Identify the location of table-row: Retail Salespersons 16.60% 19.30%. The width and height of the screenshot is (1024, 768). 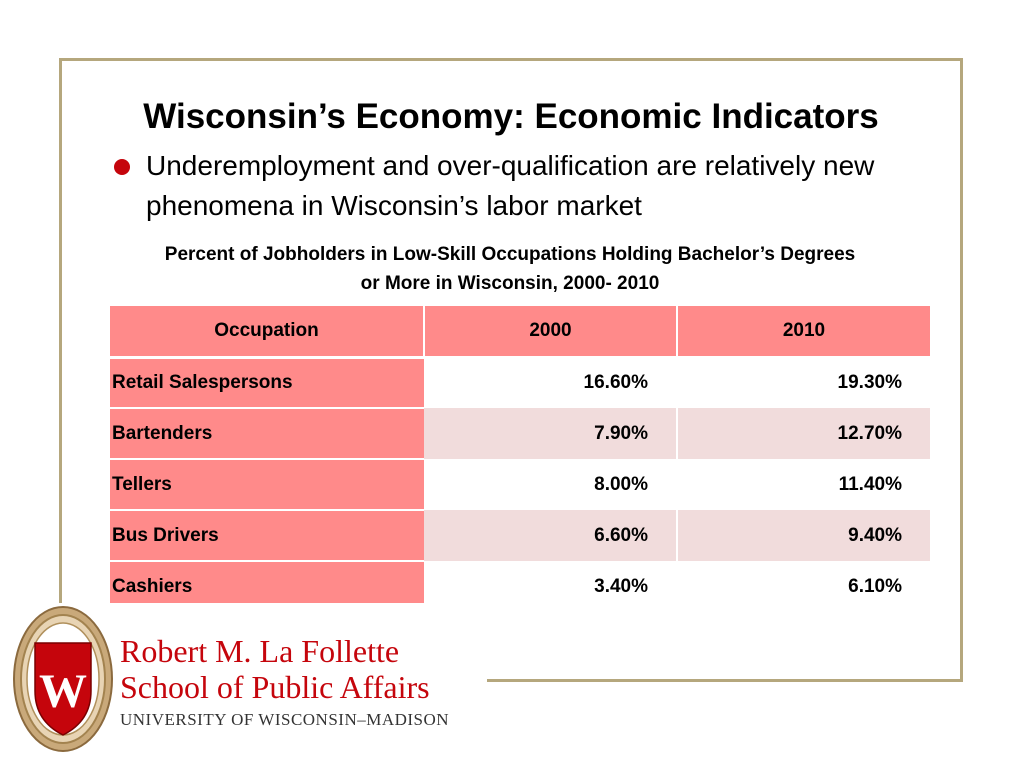
(520, 383).